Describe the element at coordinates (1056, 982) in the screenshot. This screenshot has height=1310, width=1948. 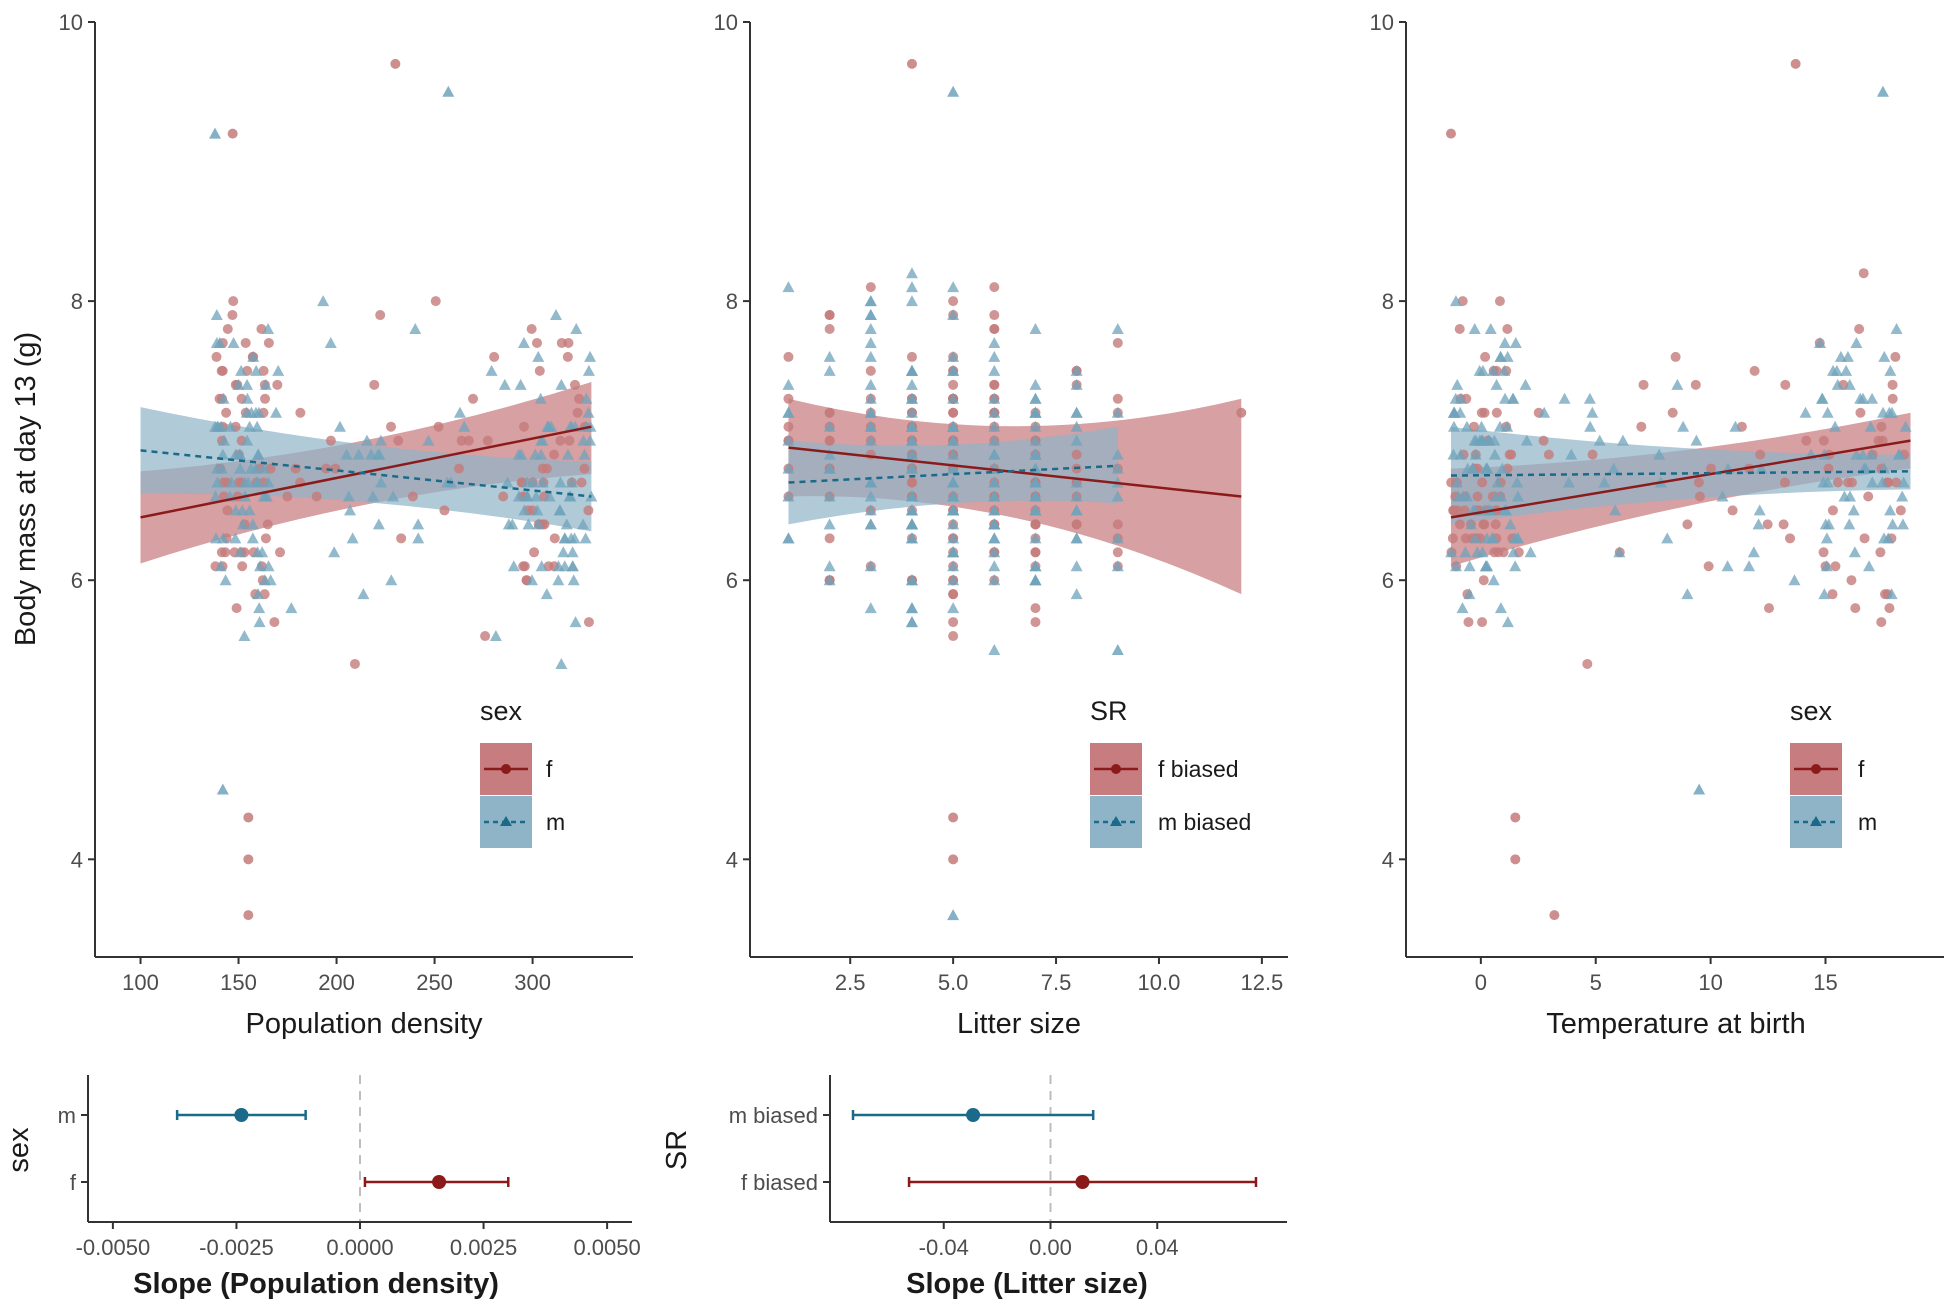
I see `x-tick-label: 7.5` at that location.